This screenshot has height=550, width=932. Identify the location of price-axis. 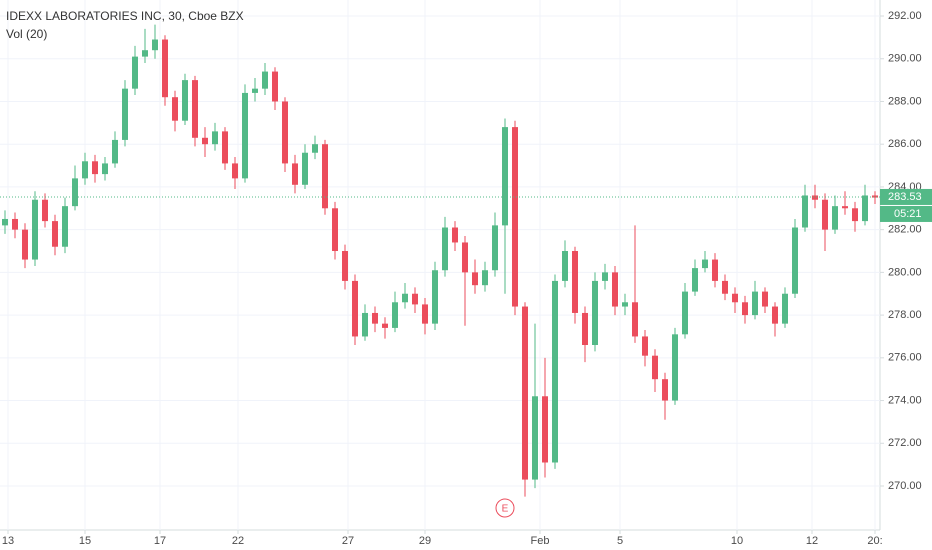
(906, 275).